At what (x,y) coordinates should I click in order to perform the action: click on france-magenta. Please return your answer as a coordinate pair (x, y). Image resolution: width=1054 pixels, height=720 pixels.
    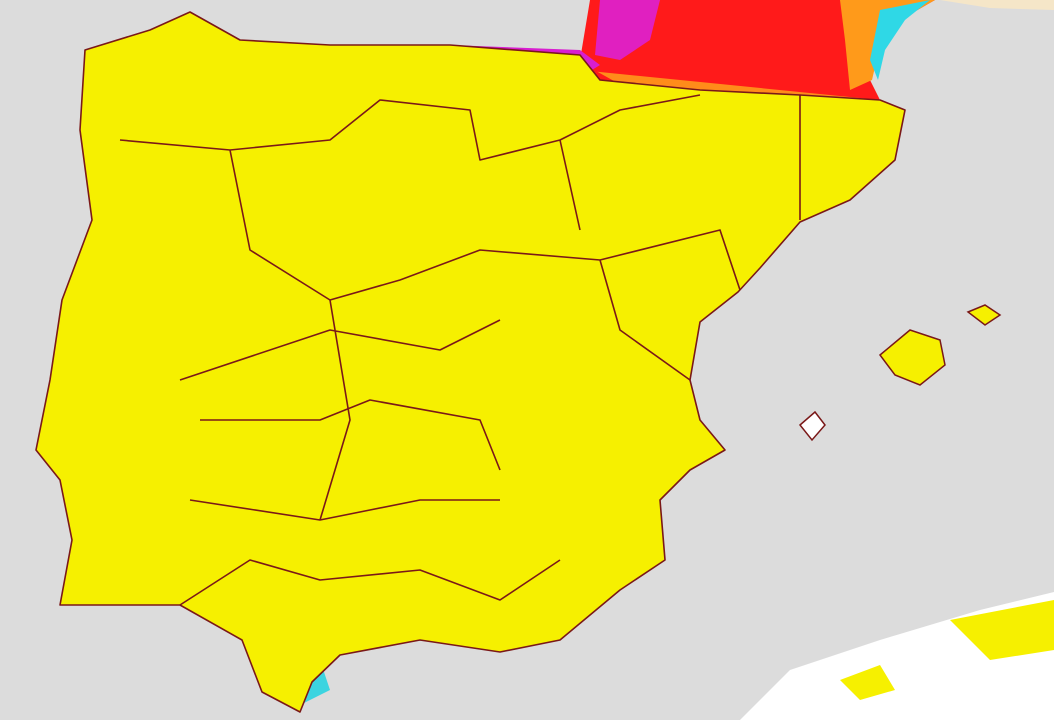
    Looking at the image, I should click on (627, 30).